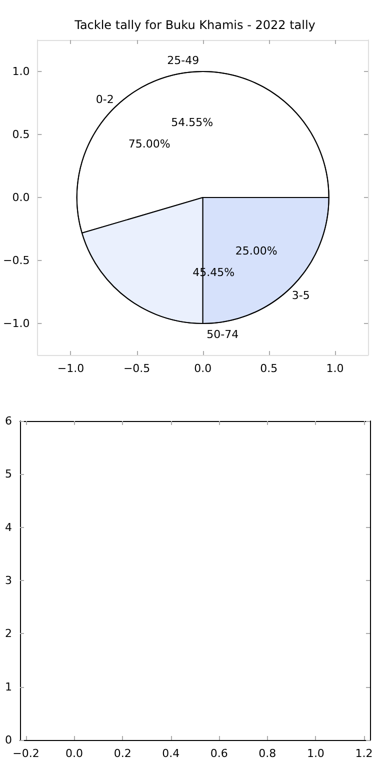  I want to click on chart-title: Tackle tally for Buku Khamis - 2022 tally, so click(195, 25).